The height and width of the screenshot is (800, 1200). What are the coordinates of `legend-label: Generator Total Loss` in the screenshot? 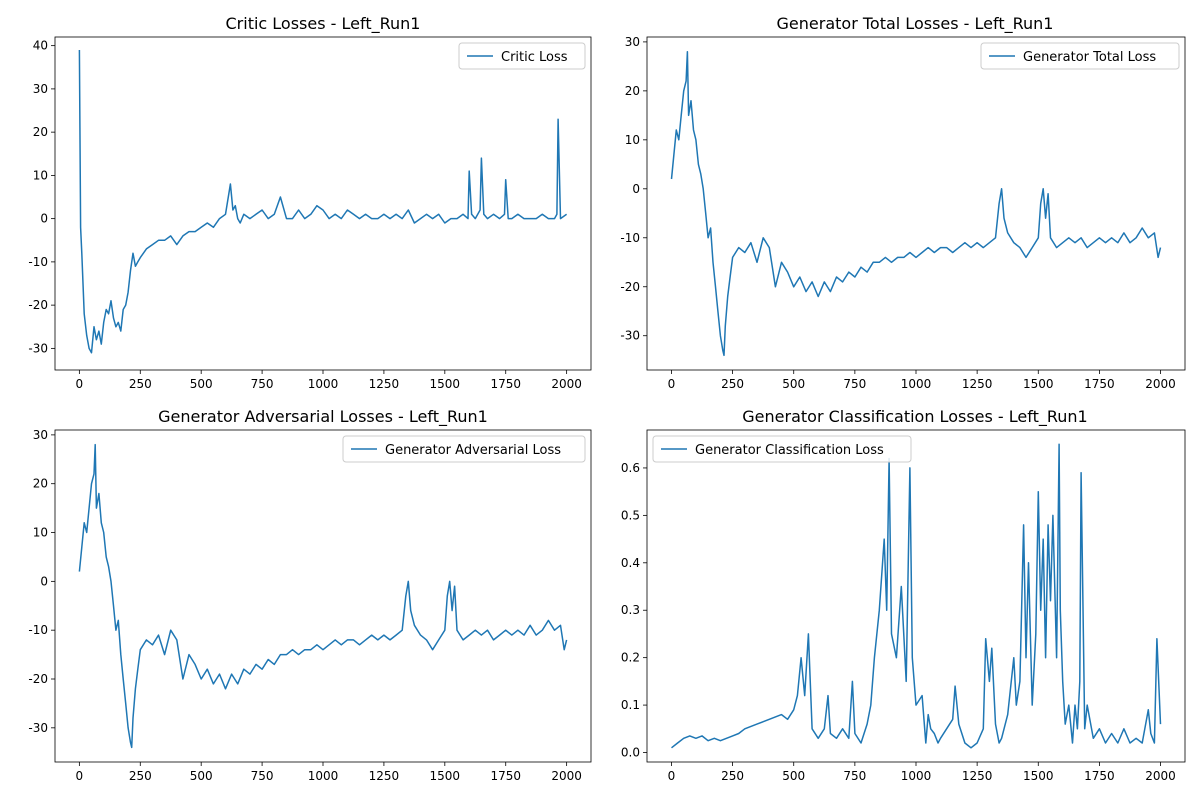 It's located at (1089, 57).